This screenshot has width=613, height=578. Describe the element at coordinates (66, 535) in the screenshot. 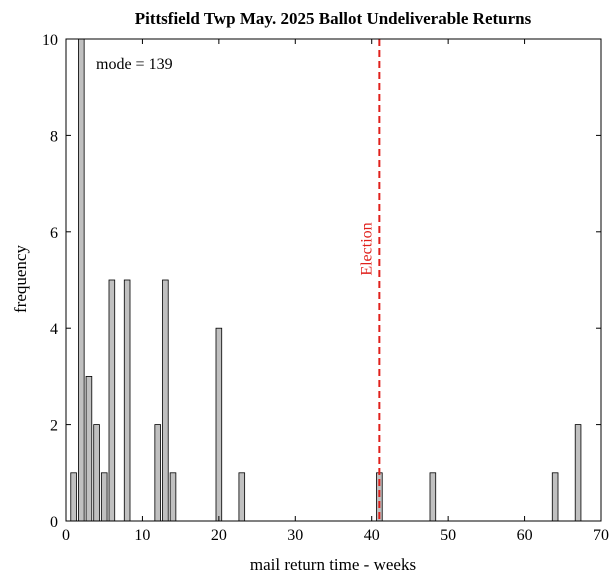

I see `x-tick-label: 0` at that location.